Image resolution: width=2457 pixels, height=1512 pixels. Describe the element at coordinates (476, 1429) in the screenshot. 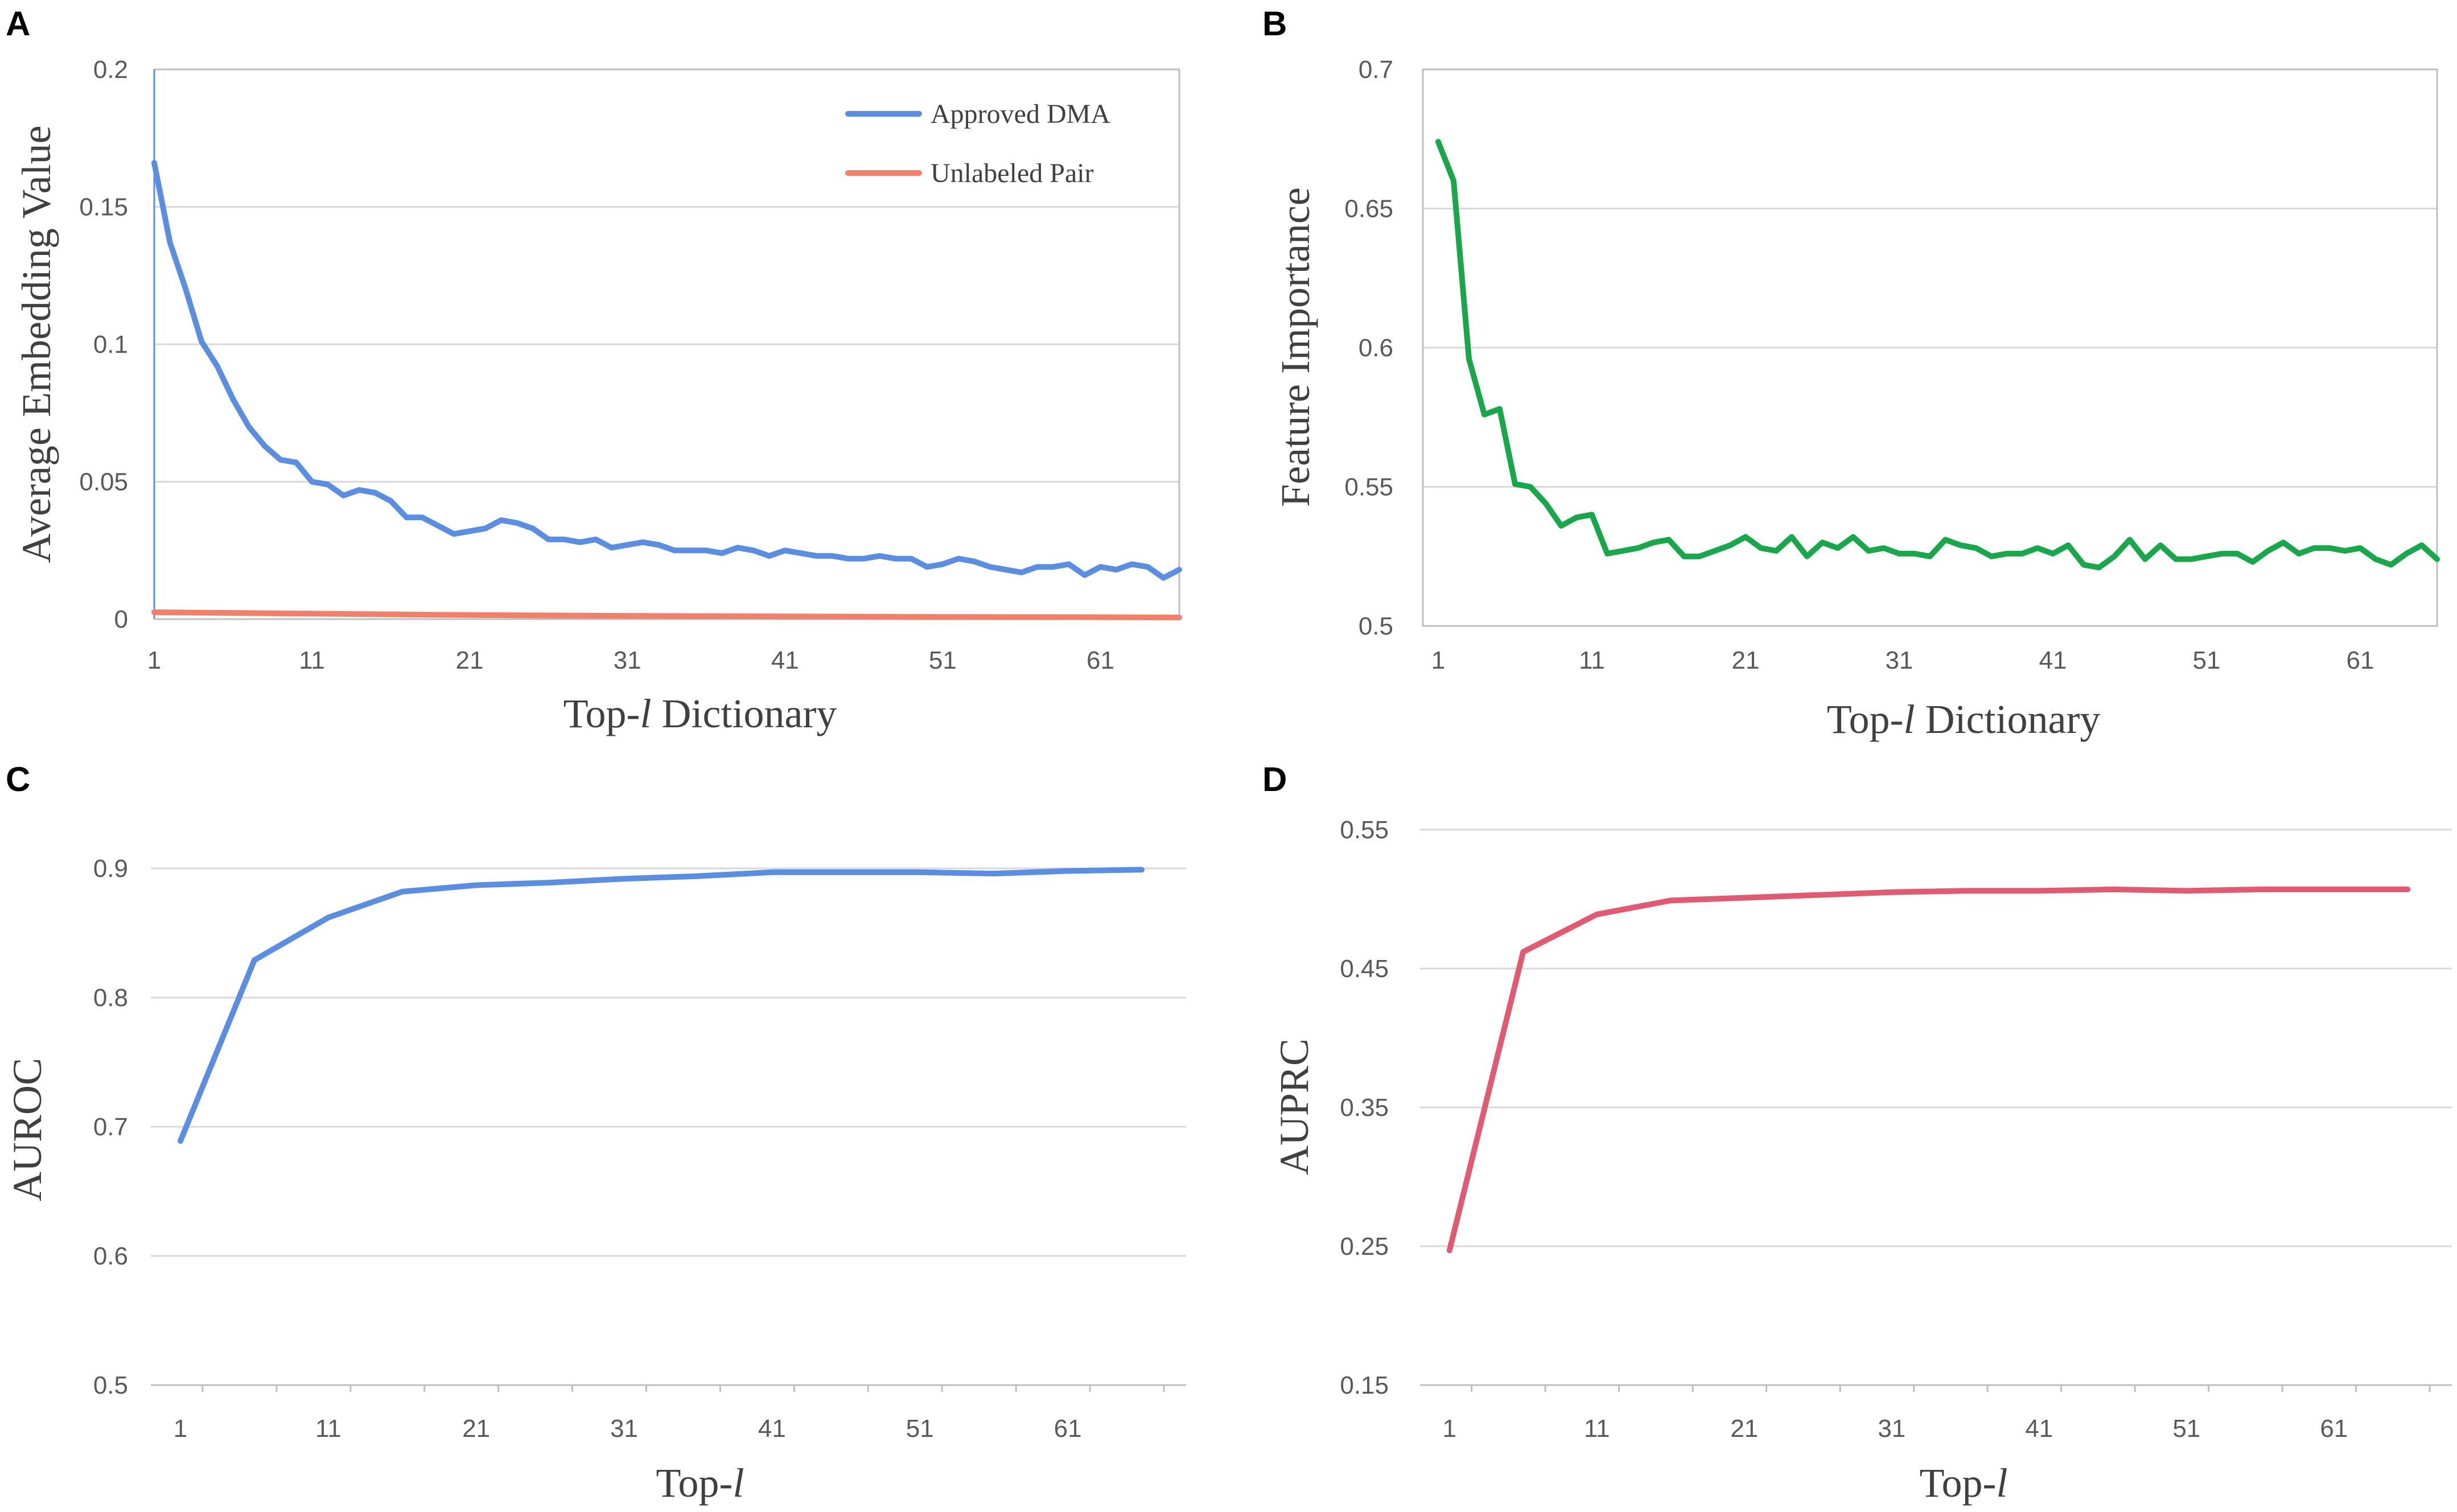

I see `x-tick-label: 21` at that location.